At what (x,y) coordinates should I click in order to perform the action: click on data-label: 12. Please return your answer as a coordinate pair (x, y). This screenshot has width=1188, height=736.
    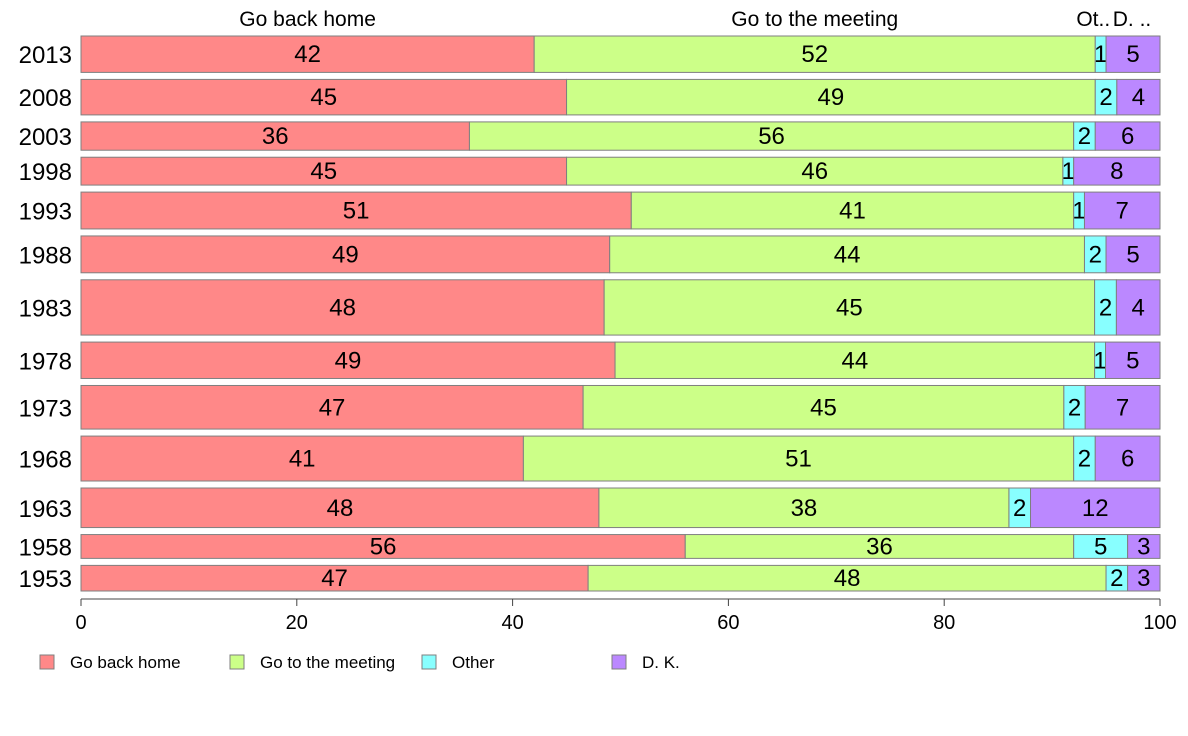
    Looking at the image, I should click on (1095, 508).